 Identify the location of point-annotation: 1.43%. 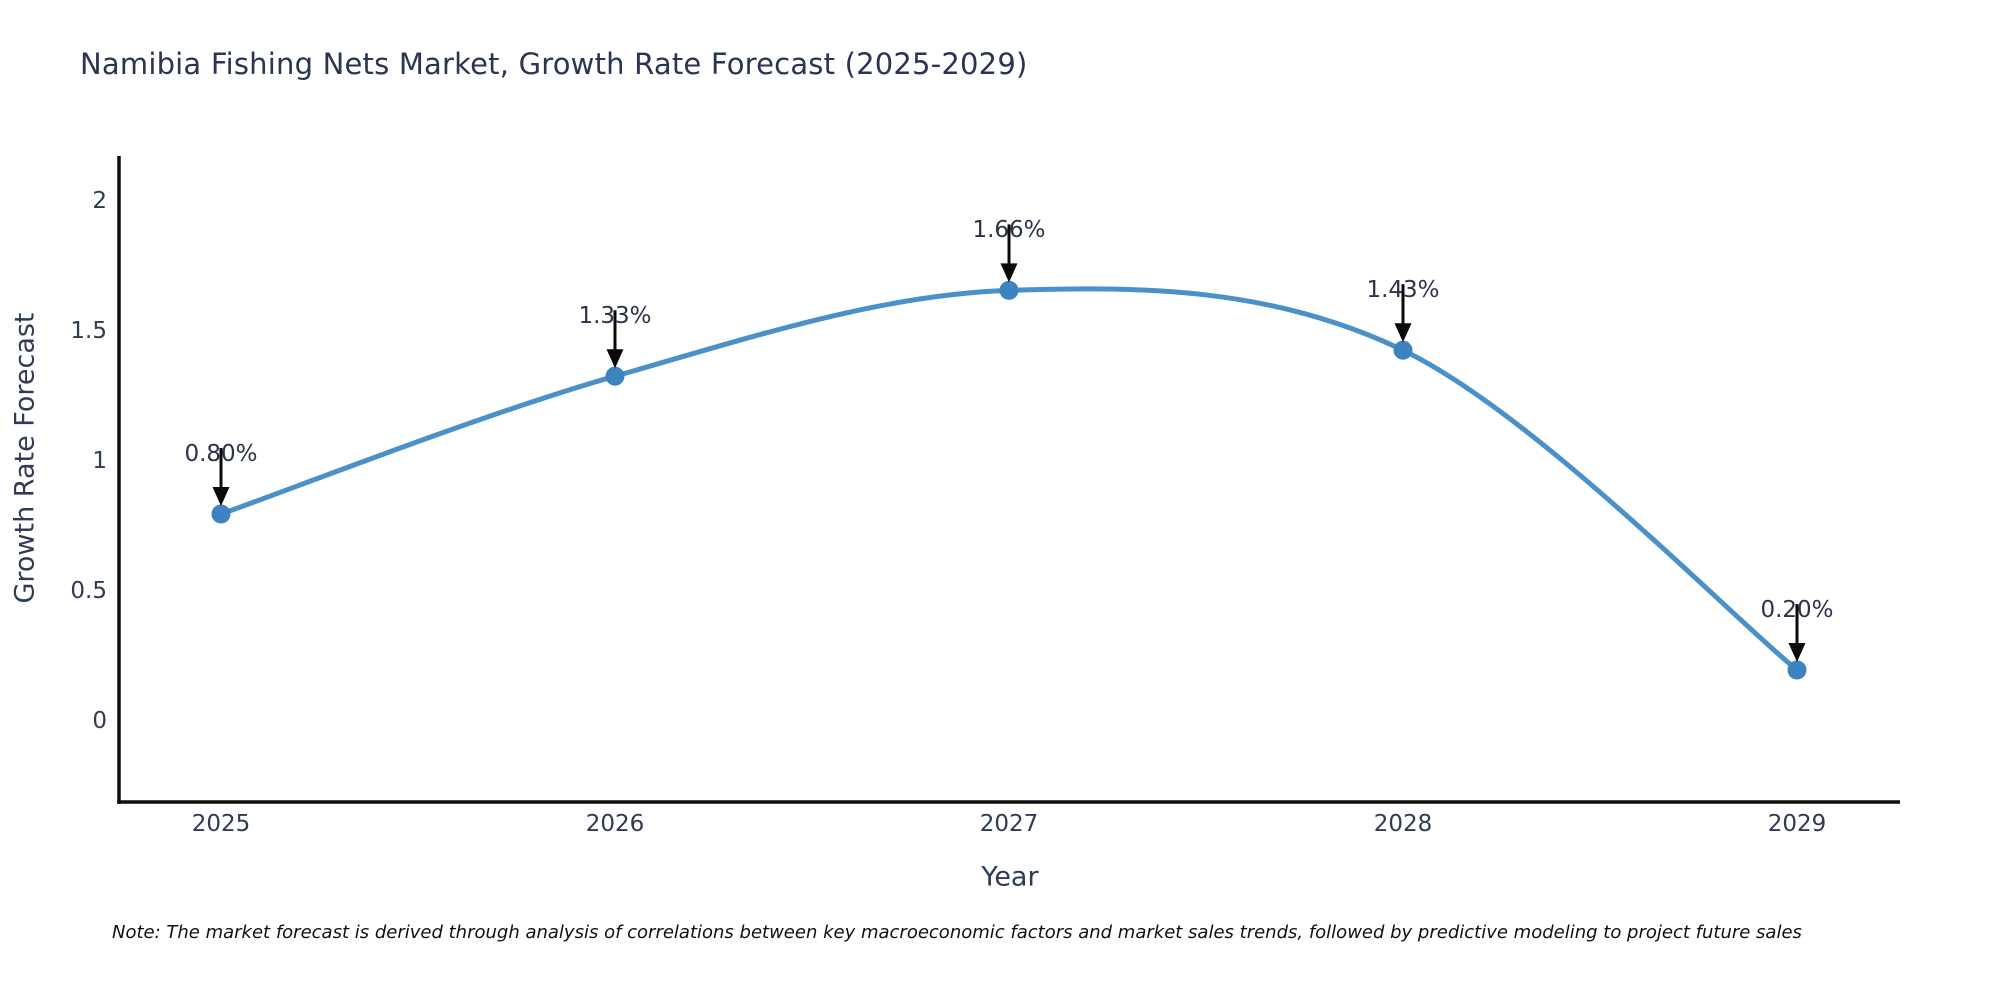
(1403, 290).